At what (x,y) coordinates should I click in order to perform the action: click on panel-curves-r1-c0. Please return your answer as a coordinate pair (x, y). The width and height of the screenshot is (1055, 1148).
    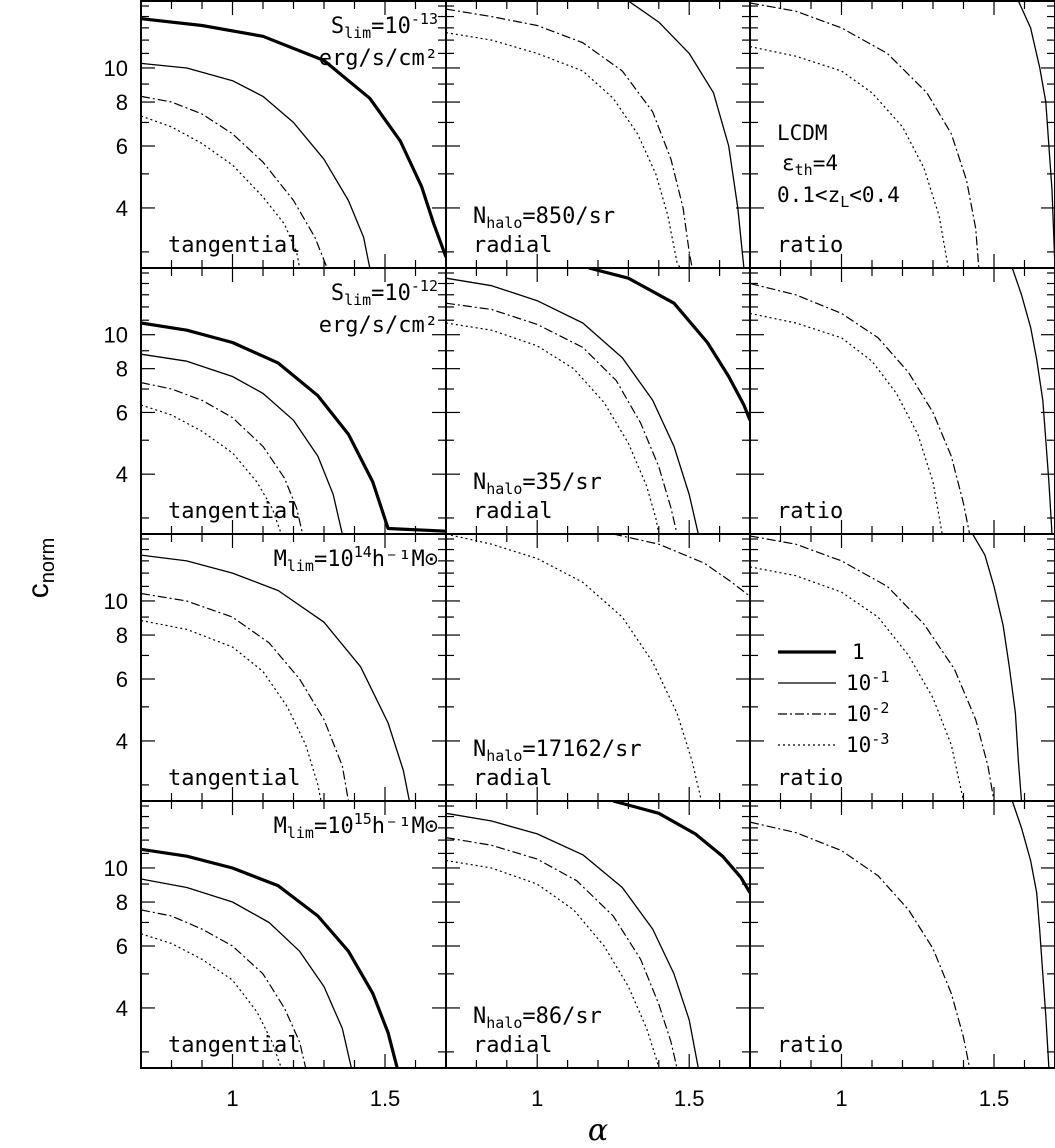
    Looking at the image, I should click on (293, 427).